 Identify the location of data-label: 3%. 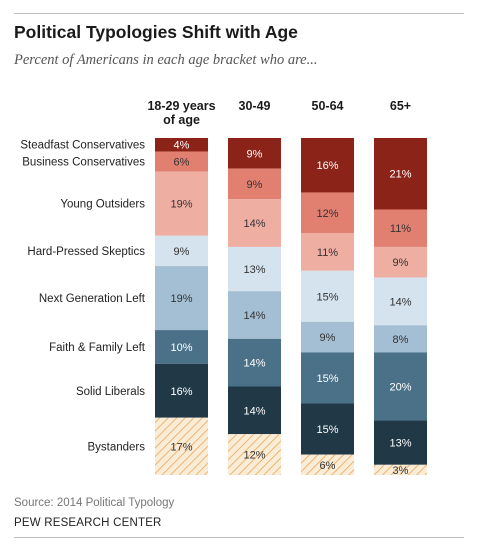
(401, 471).